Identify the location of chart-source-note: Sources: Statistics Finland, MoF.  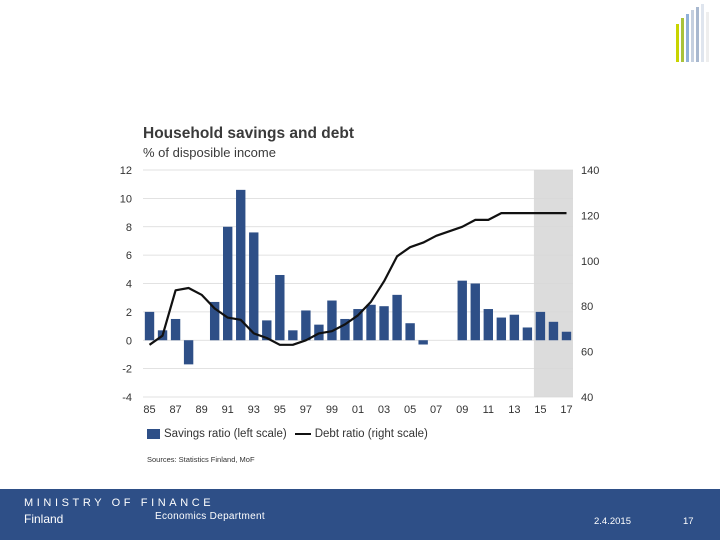
(201, 459).